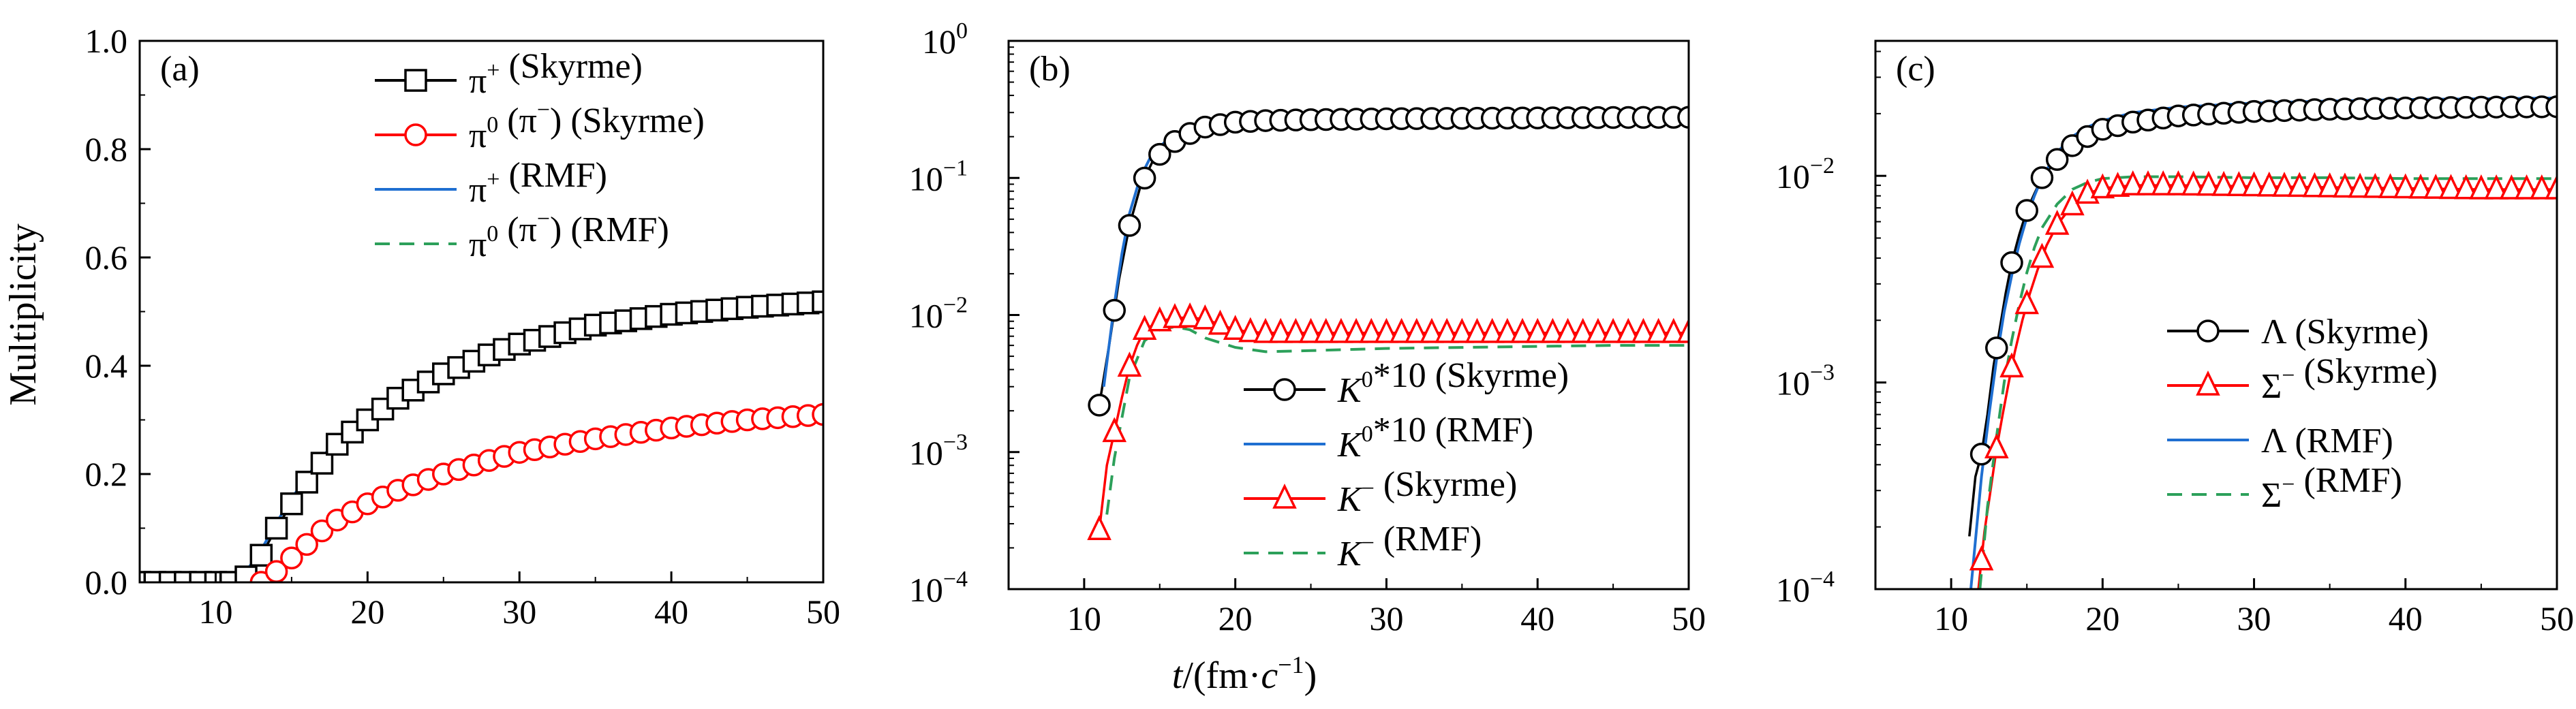 The image size is (2576, 709). What do you see at coordinates (1178, 676) in the screenshot?
I see `x-title-t: t` at bounding box center [1178, 676].